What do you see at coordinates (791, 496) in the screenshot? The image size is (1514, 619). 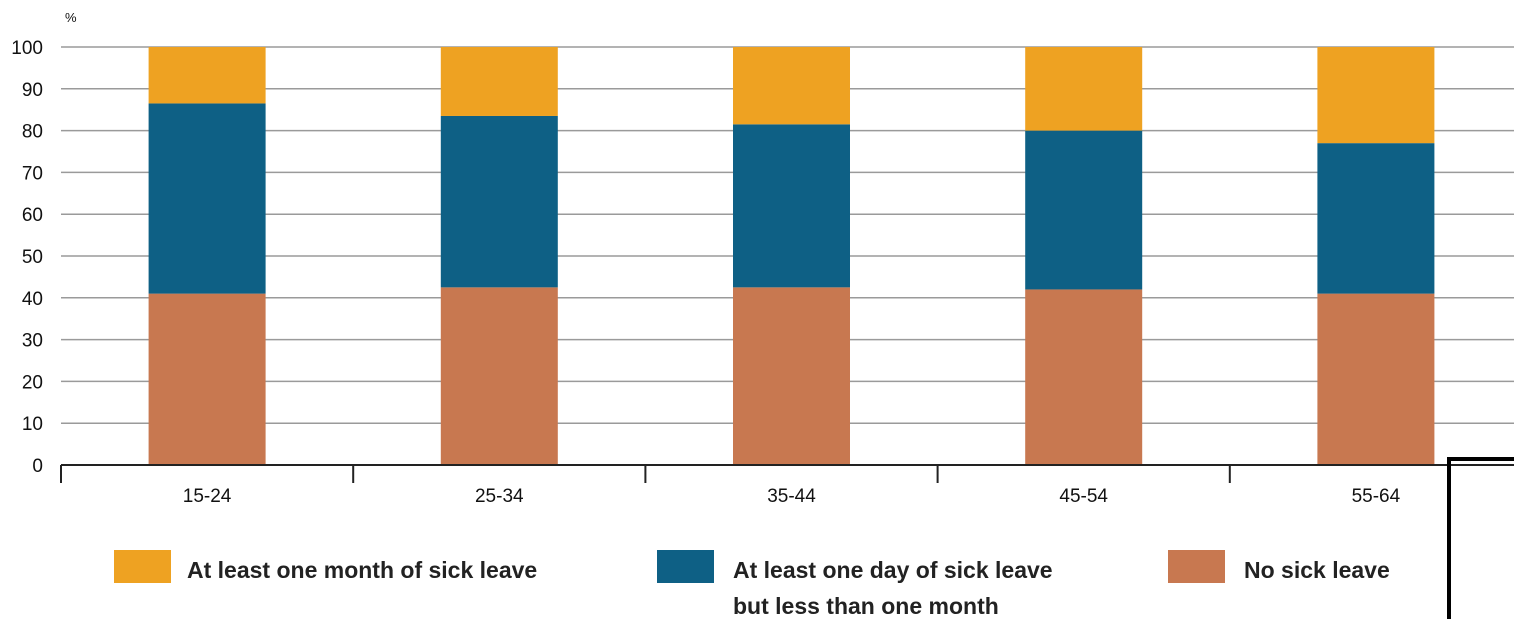 I see `x-tick-label: 35-44` at bounding box center [791, 496].